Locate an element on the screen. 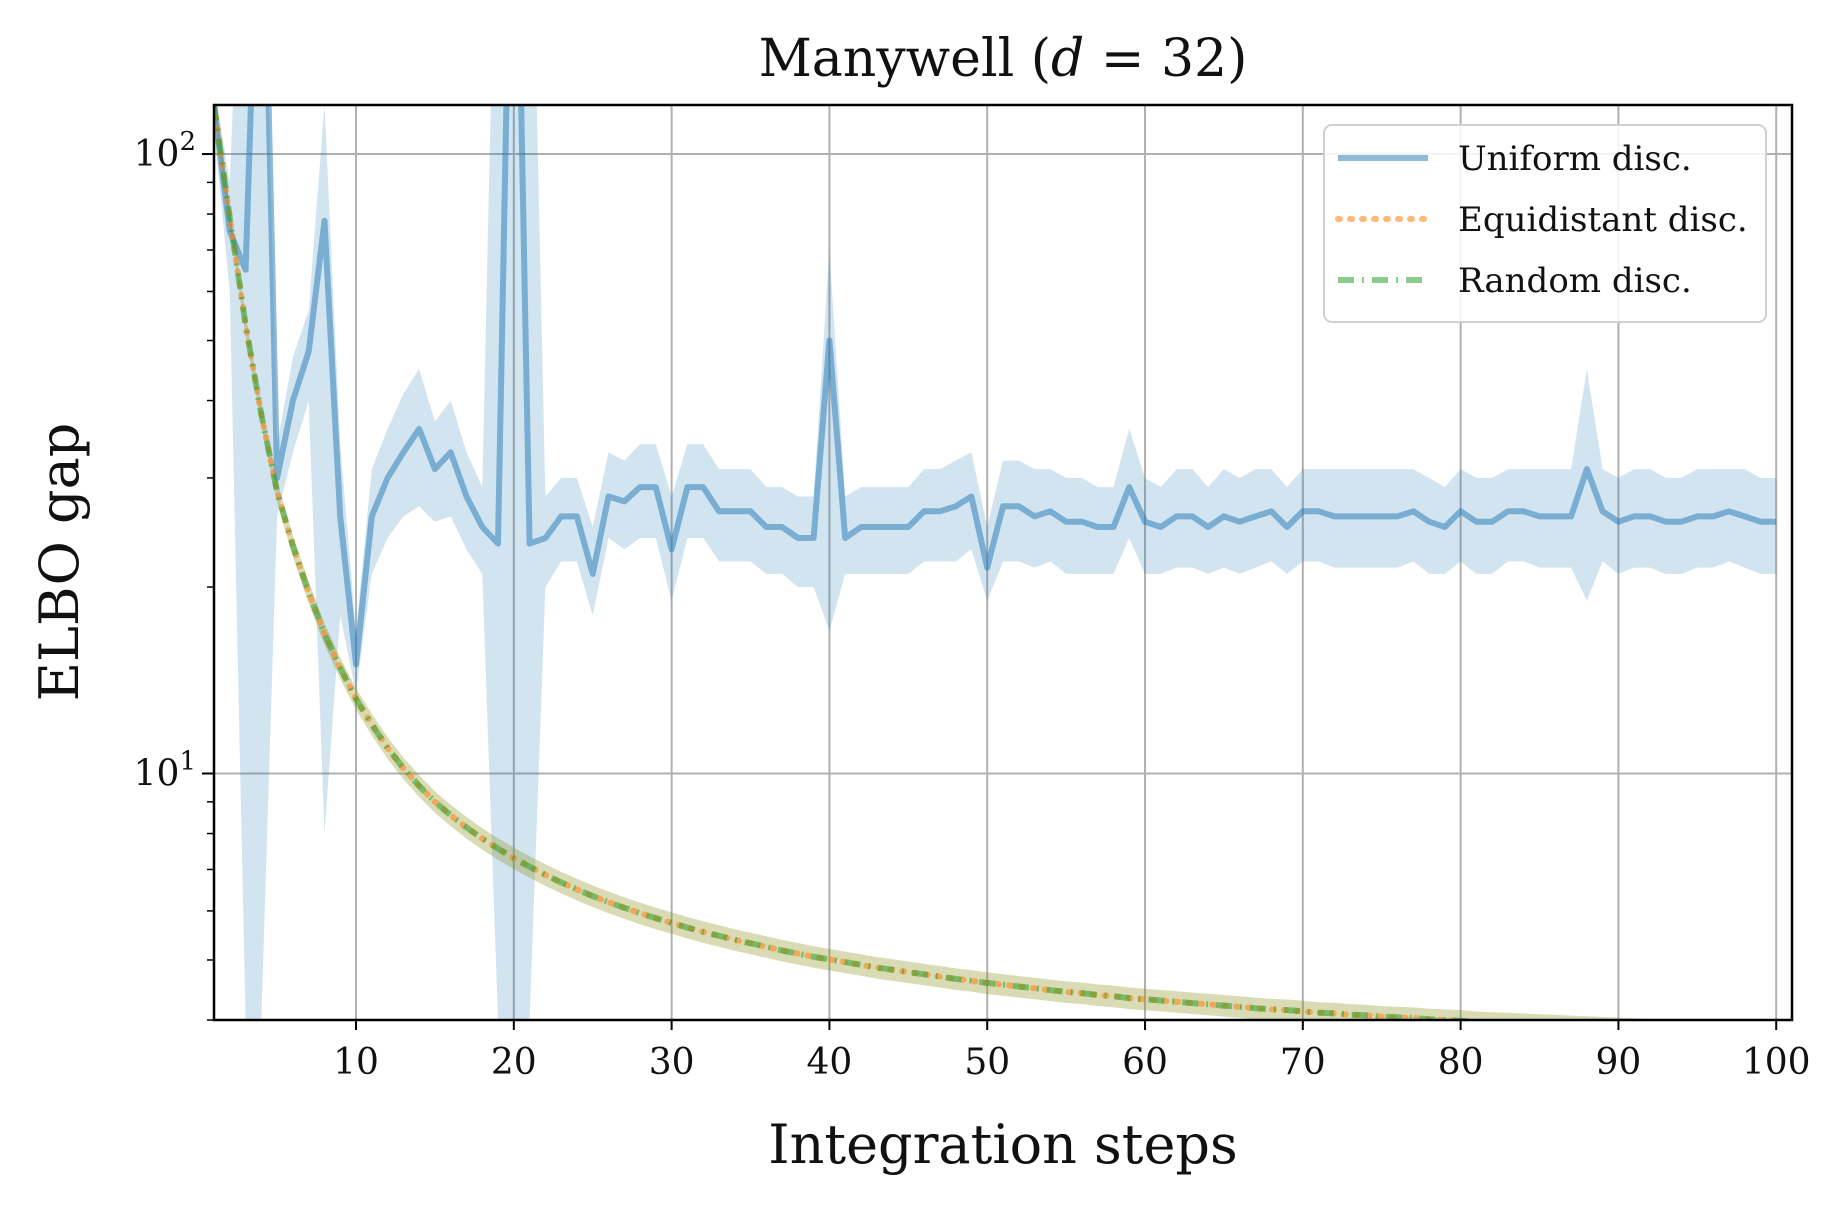  x-tick-label-50: 50 is located at coordinates (987, 1062).